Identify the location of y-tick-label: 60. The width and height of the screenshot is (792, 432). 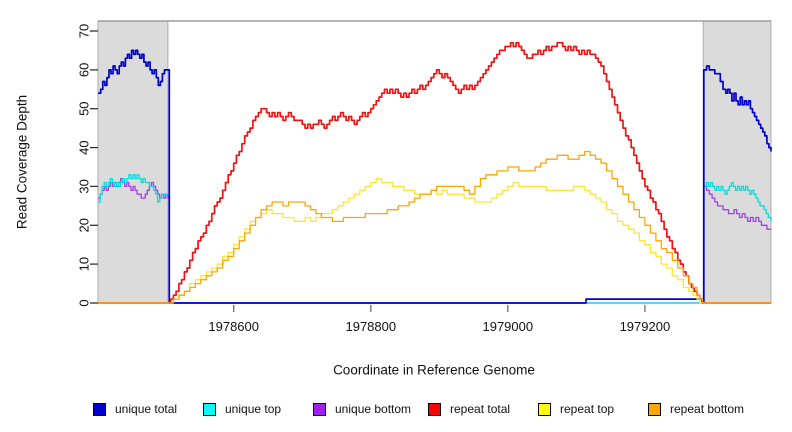
(84, 70).